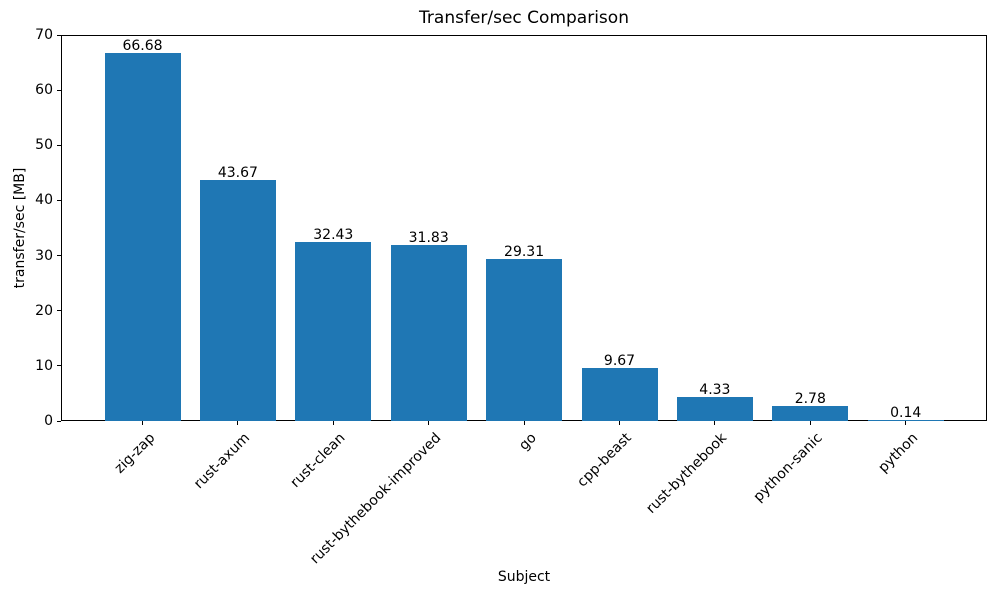 The width and height of the screenshot is (1000, 600). What do you see at coordinates (44, 365) in the screenshot?
I see `y-tick-label: 10` at bounding box center [44, 365].